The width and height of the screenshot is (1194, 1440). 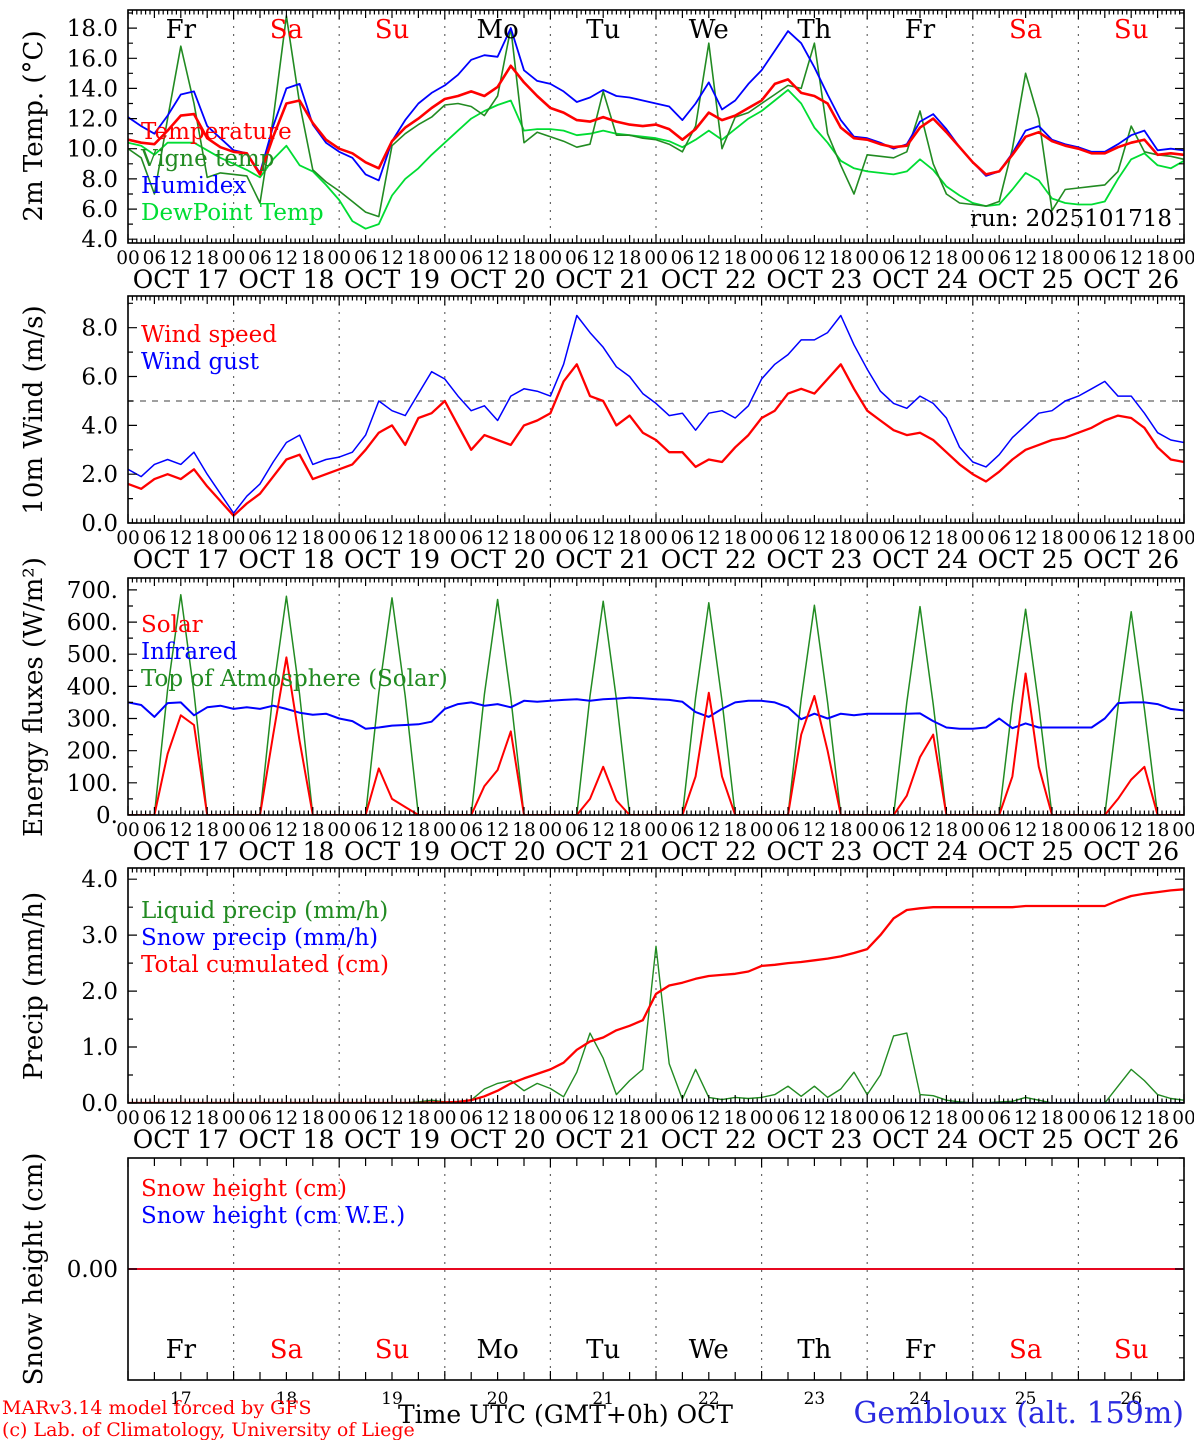 I want to click on temperature-line, so click(x=656, y=120).